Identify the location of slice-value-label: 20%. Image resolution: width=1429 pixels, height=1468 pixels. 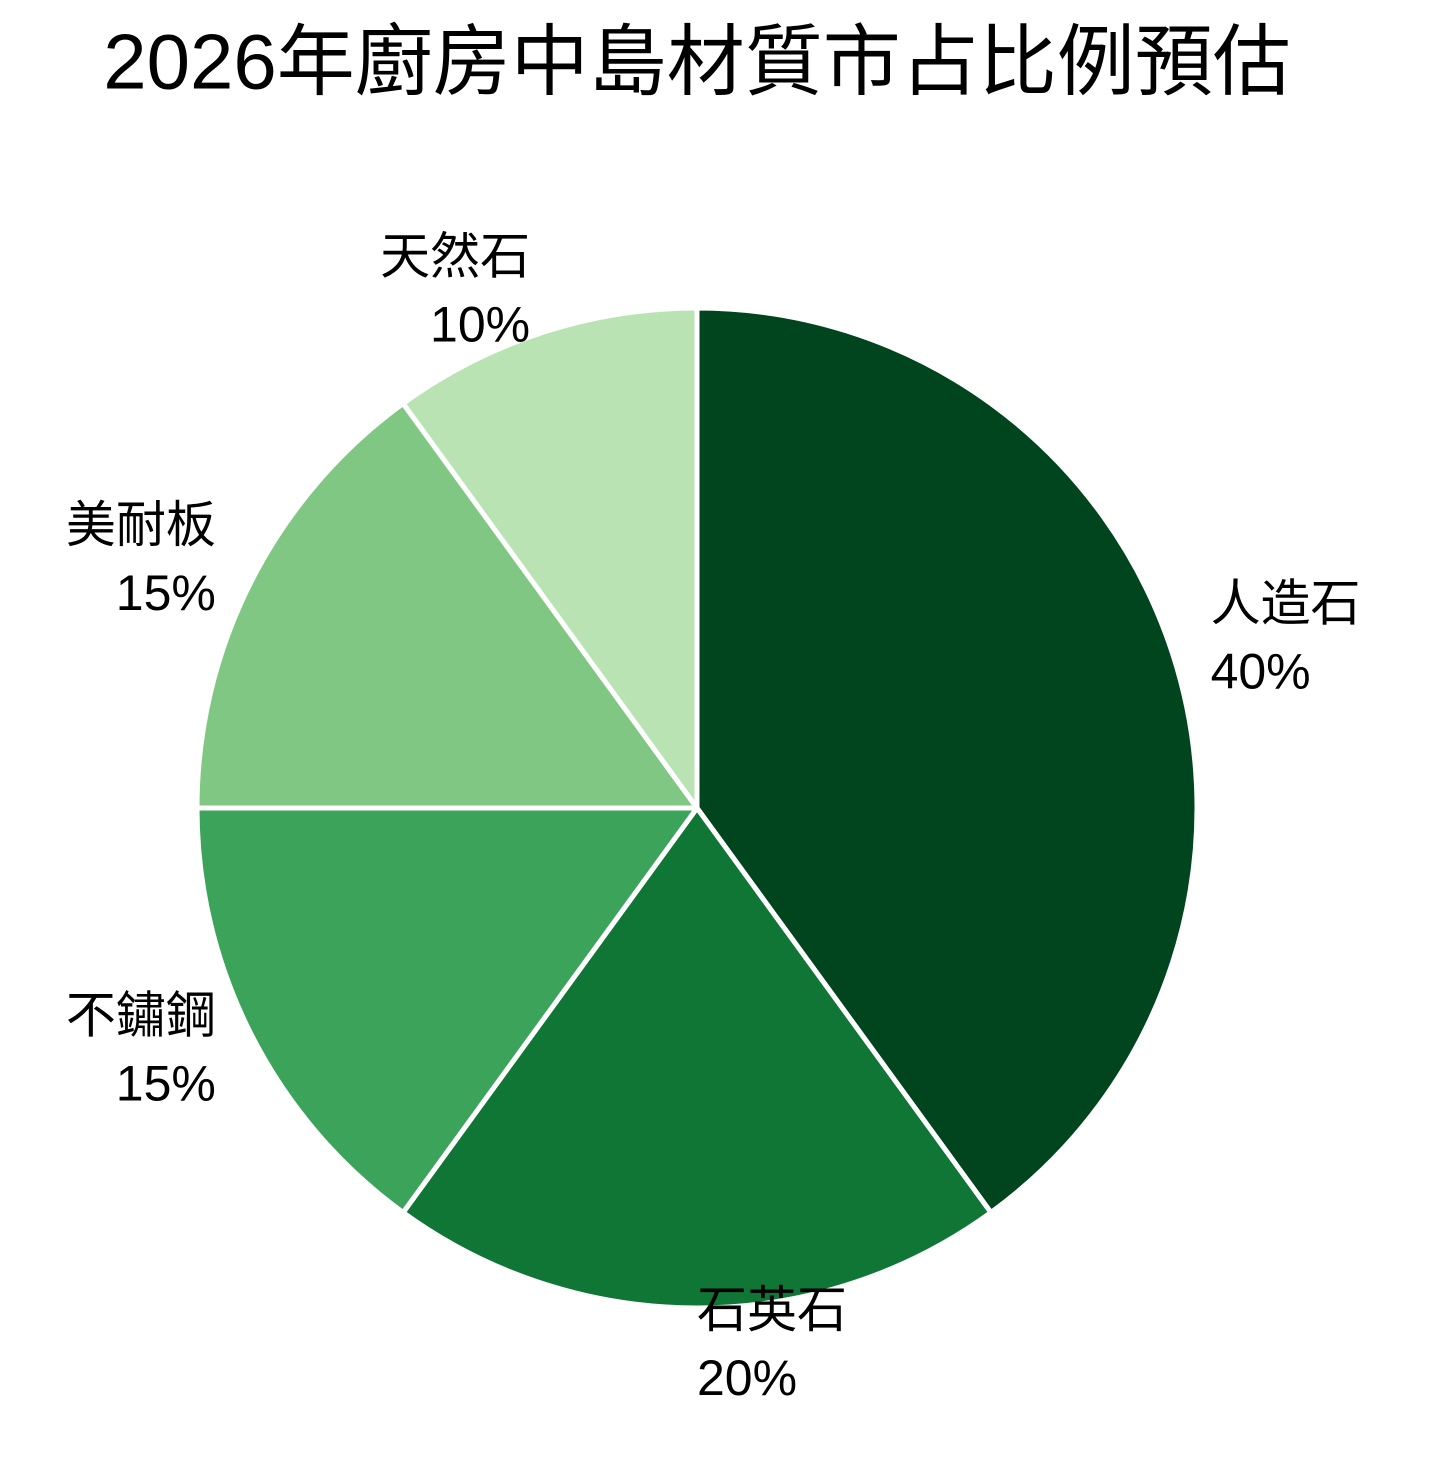
(747, 1378).